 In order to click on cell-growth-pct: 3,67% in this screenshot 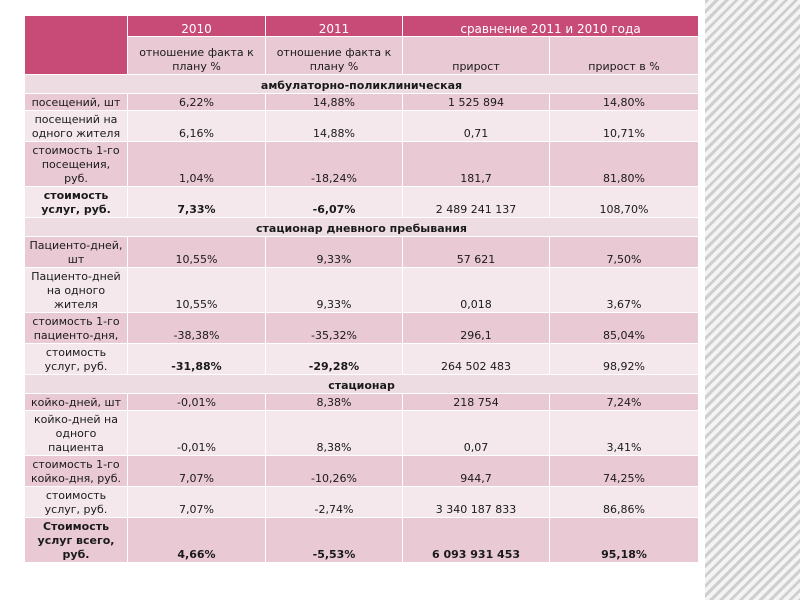, I will do `click(624, 290)`.